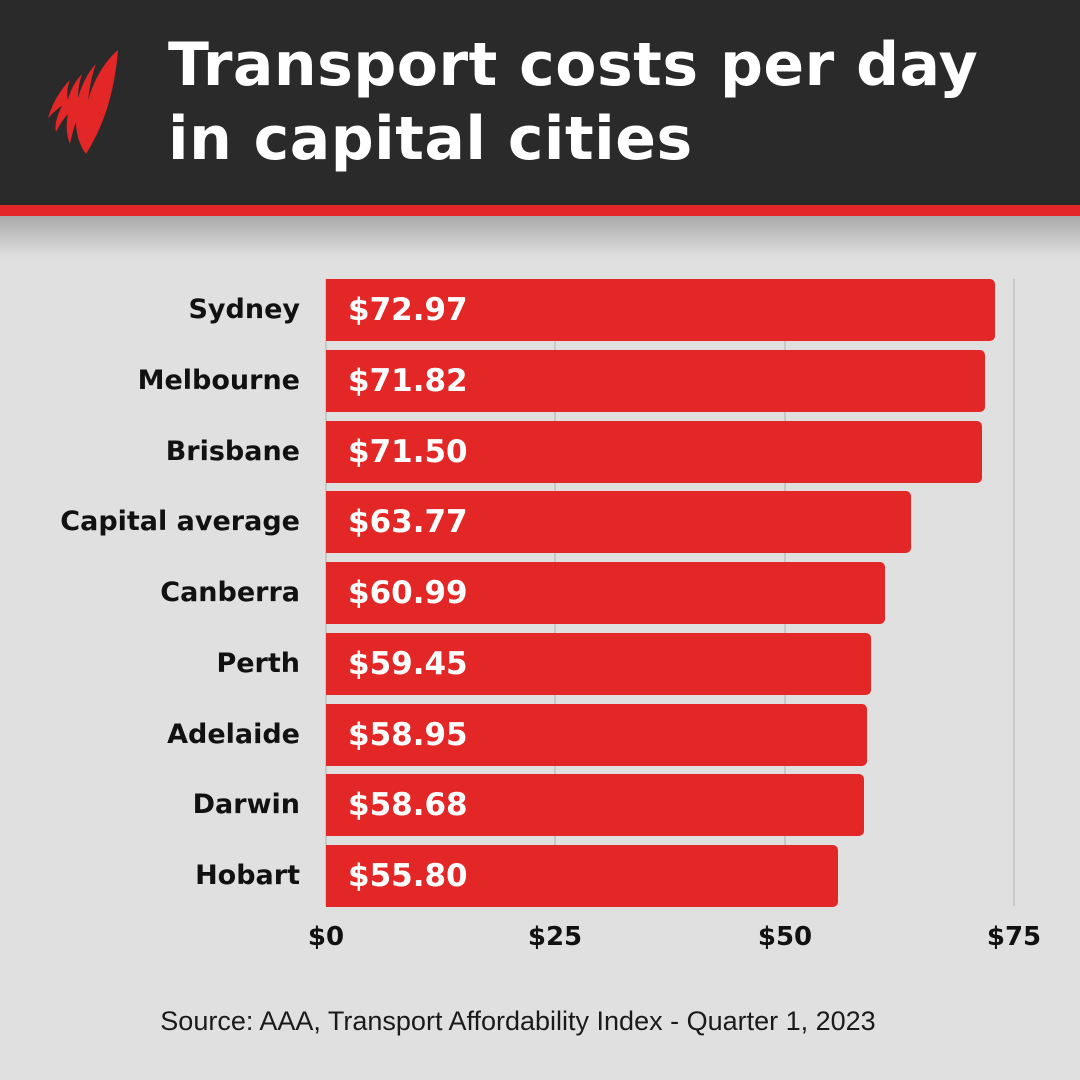 Image resolution: width=1080 pixels, height=1080 pixels. Describe the element at coordinates (233, 734) in the screenshot. I see `bar-label: Adelaide` at that location.